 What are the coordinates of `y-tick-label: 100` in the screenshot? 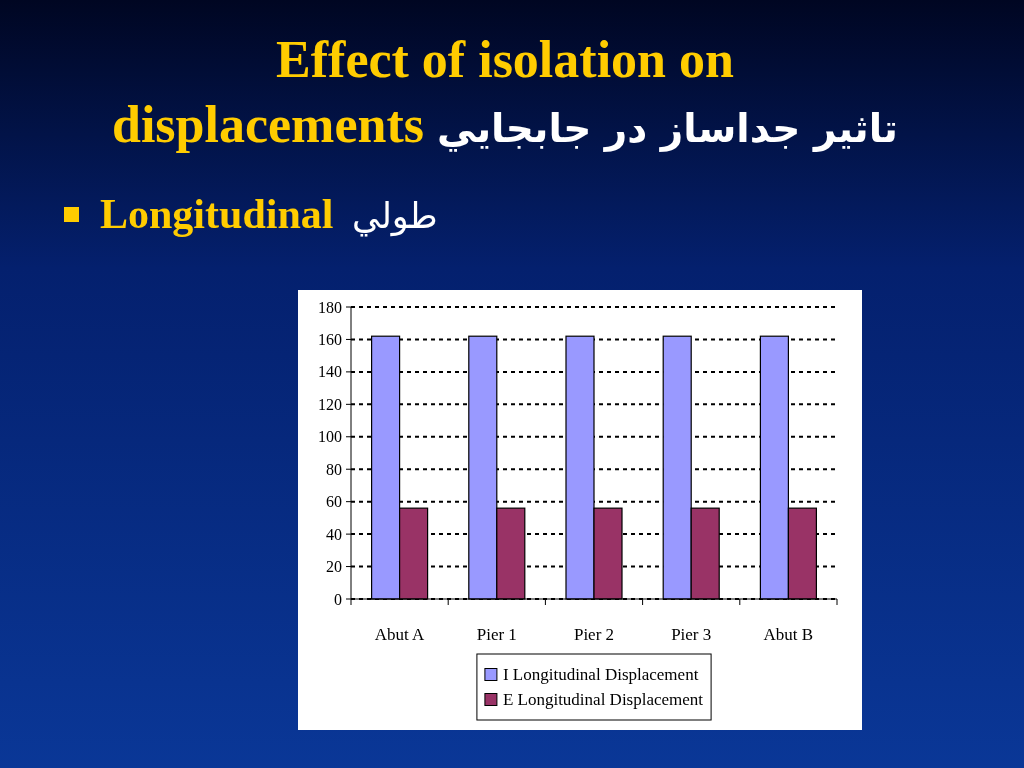 It's located at (330, 437).